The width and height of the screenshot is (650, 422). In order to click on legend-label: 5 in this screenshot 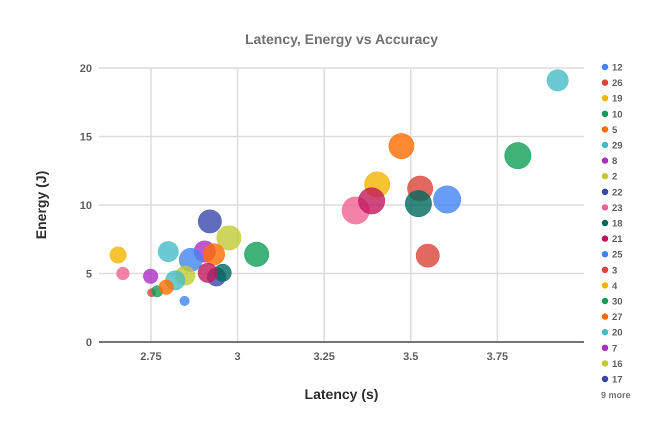, I will do `click(615, 130)`.